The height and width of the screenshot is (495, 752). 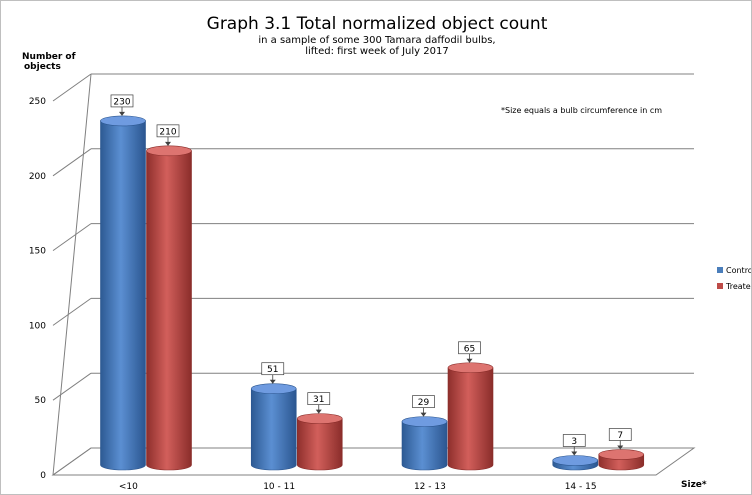 I want to click on legend-label-treated: Treated, so click(x=738, y=286).